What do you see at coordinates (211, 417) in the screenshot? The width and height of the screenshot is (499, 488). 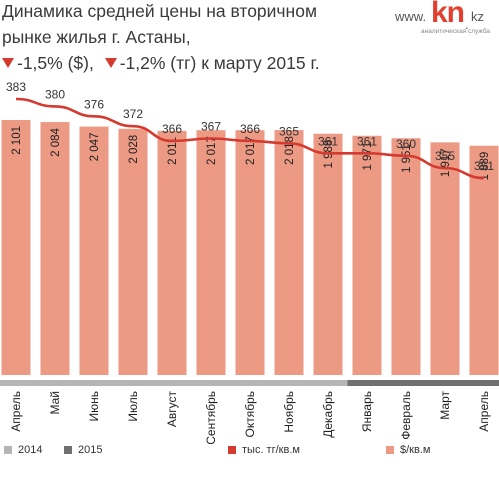 I see `category-label: Сентябрь` at bounding box center [211, 417].